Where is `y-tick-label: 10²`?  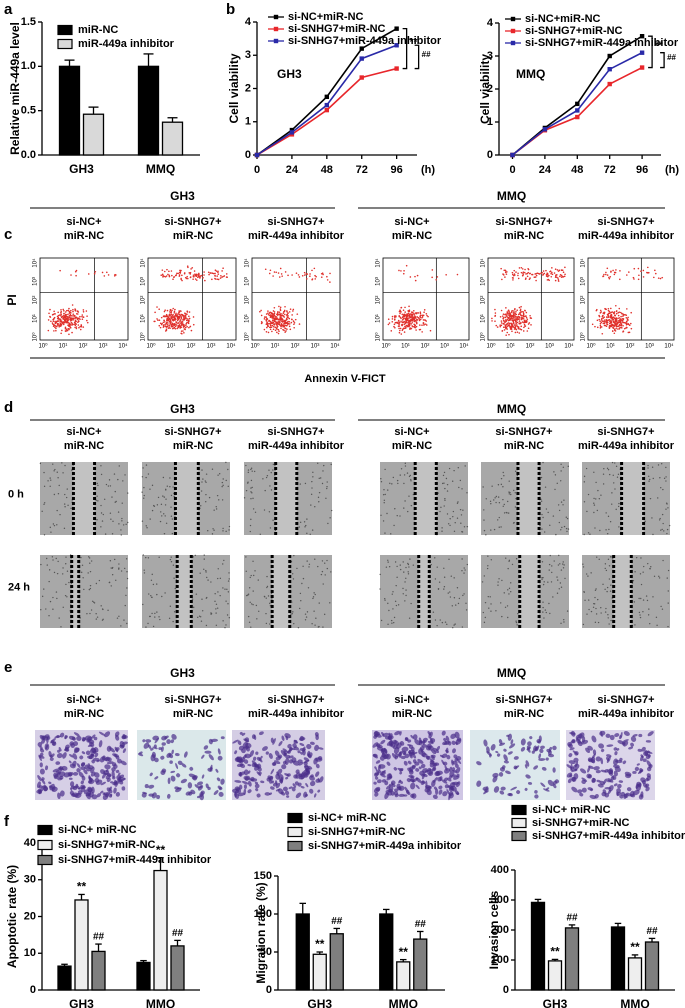
y-tick-label: 10² is located at coordinates (379, 300).